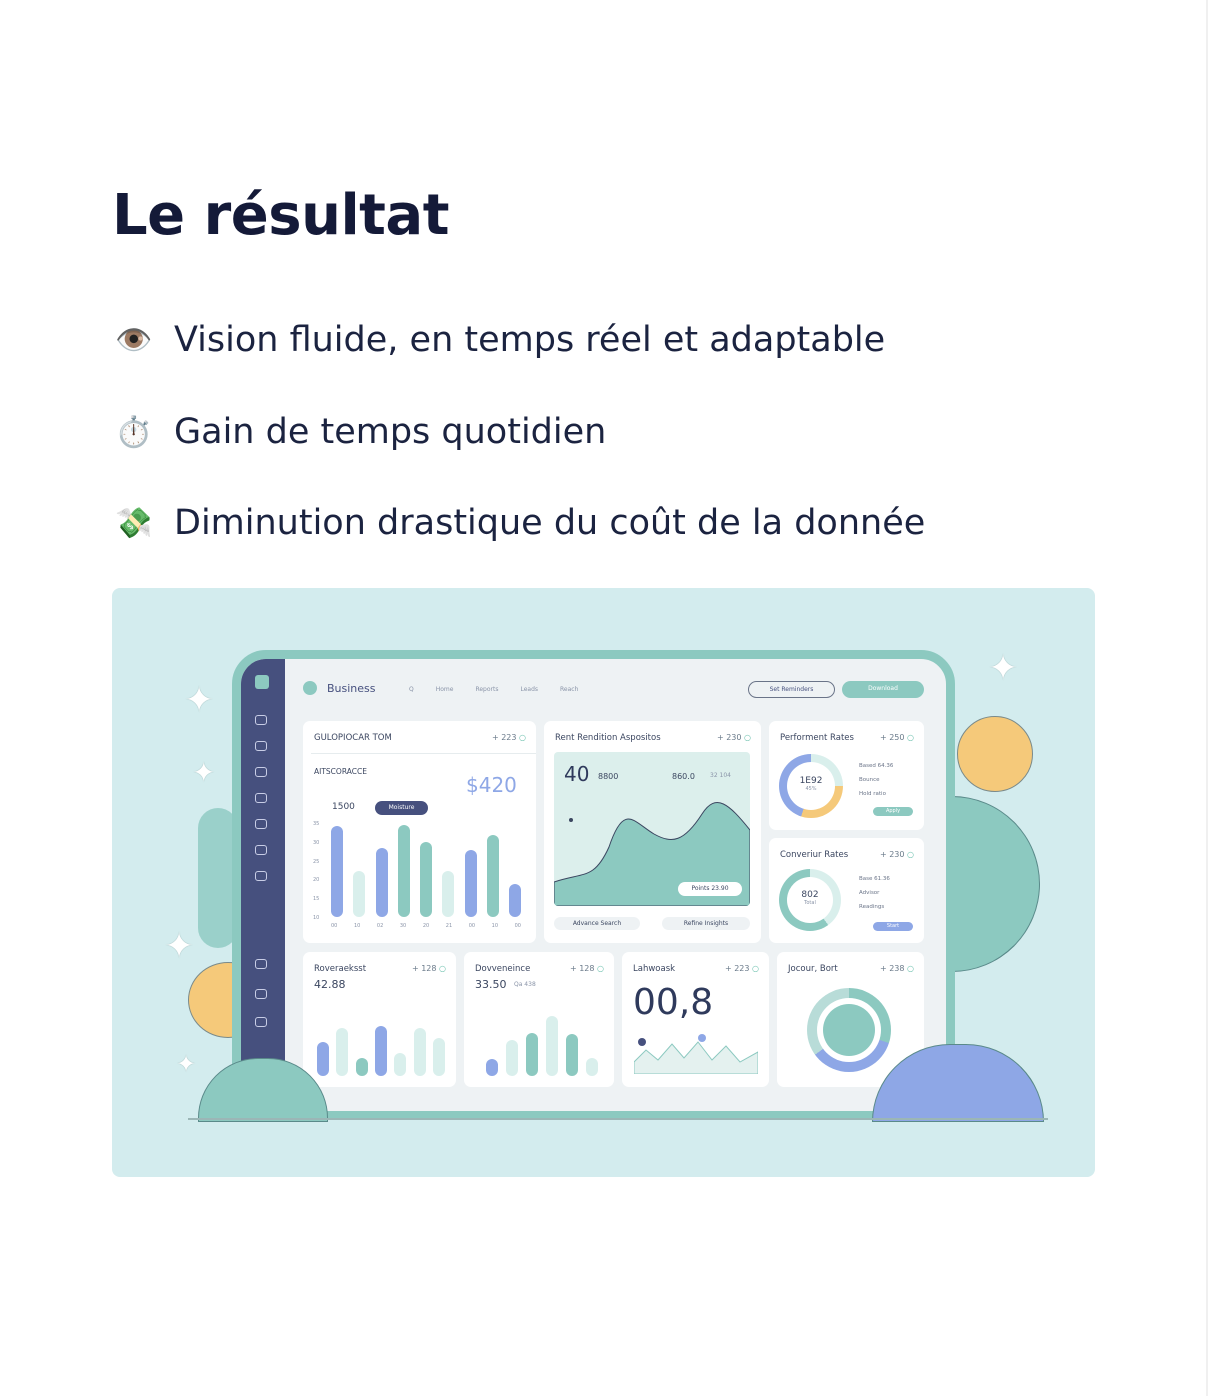 Image resolution: width=1208 pixels, height=1396 pixels. Describe the element at coordinates (529, 689) in the screenshot. I see `nav-leads: Leads` at that location.